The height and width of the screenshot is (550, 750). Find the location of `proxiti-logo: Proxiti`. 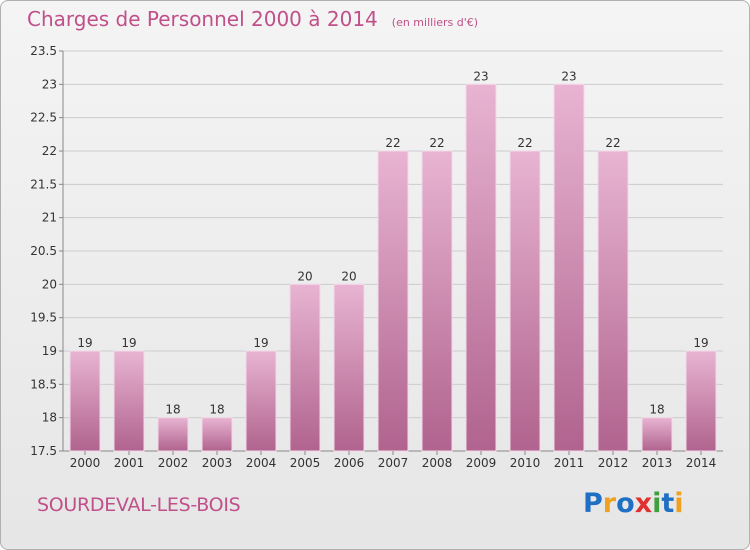

proxiti-logo: Proxiti is located at coordinates (633, 503).